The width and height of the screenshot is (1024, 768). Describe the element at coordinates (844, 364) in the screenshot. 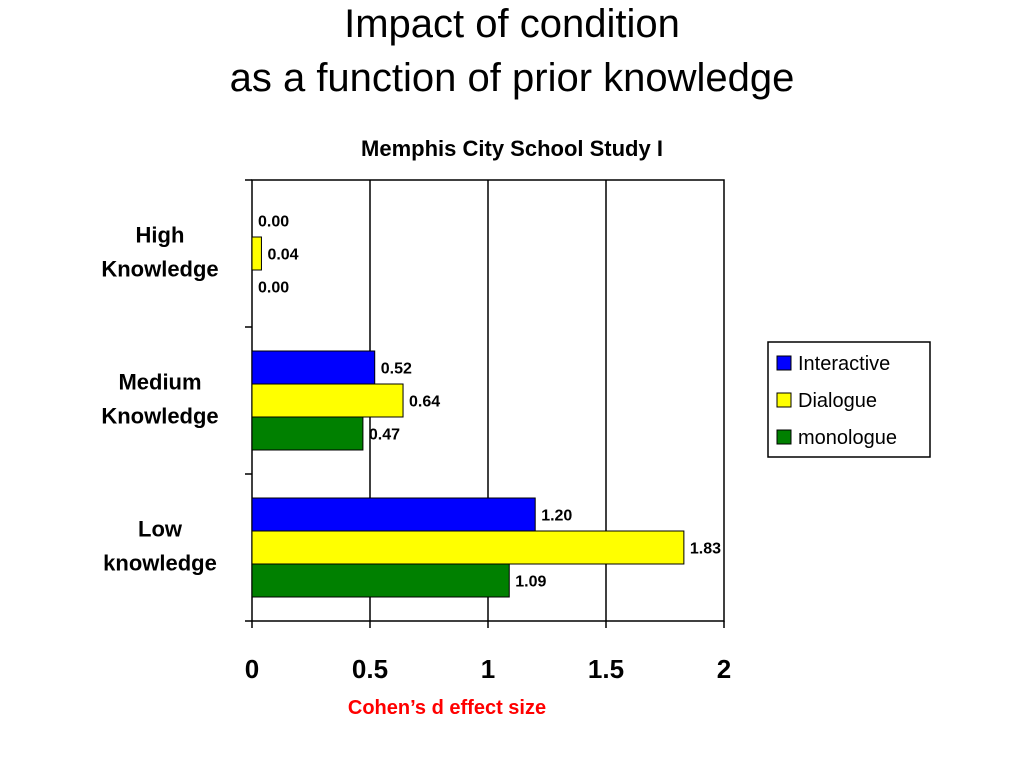

I see `legend-label: Interactive` at that location.